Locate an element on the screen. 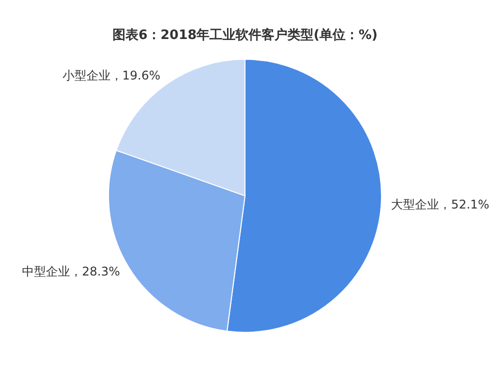  slice-label: 中型企业，28.3% is located at coordinates (71, 271).